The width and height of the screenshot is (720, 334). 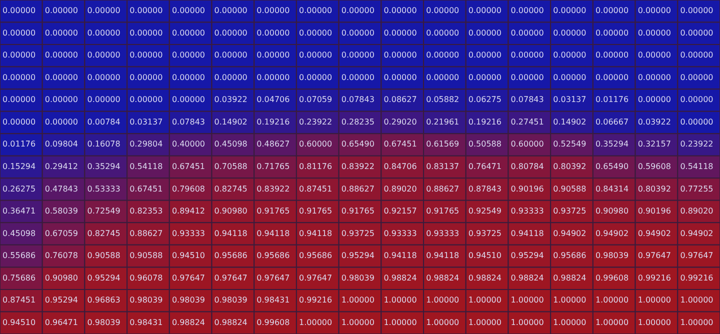 What do you see at coordinates (612, 99) in the screenshot?
I see `data-label: 0.01176` at bounding box center [612, 99].